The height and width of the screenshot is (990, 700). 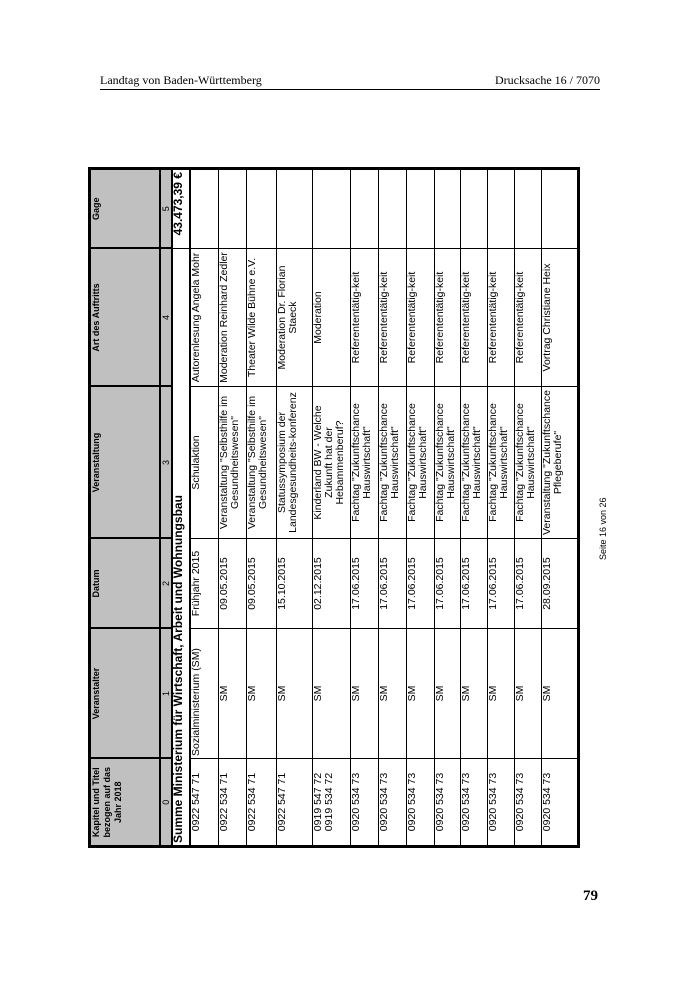 What do you see at coordinates (294, 583) in the screenshot?
I see `table-cell: 15.10.2015` at bounding box center [294, 583].